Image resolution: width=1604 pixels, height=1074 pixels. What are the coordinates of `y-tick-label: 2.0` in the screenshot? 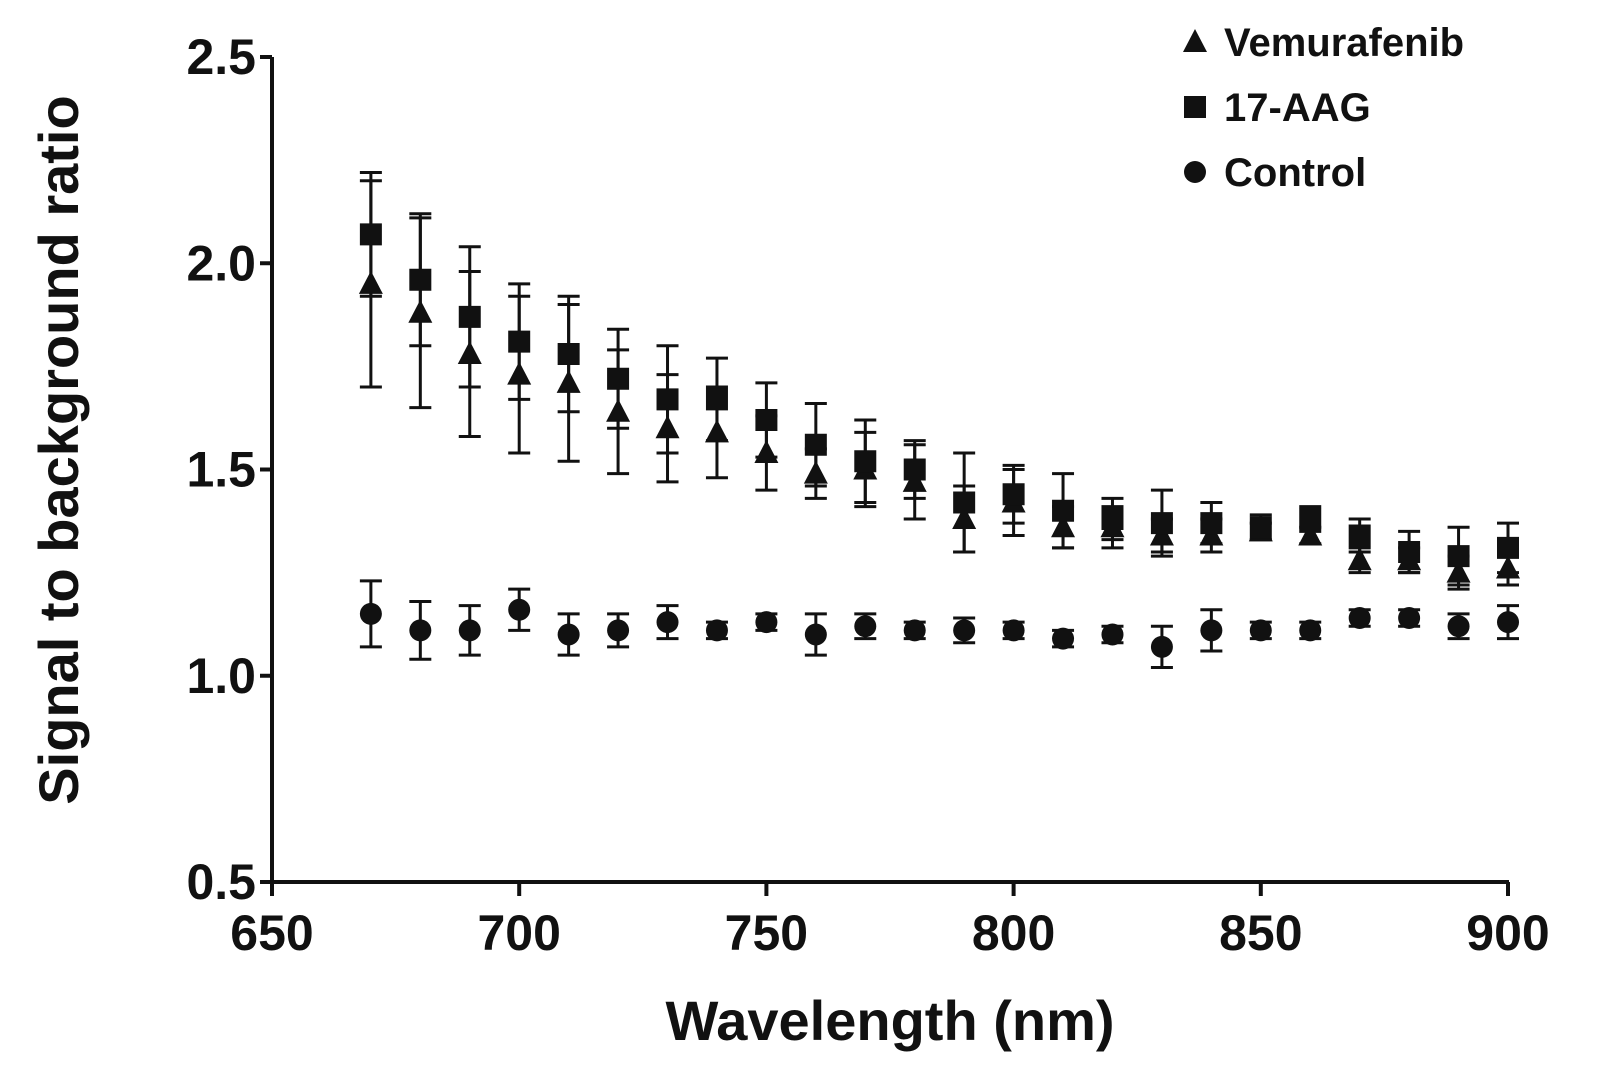 It's located at (221, 263).